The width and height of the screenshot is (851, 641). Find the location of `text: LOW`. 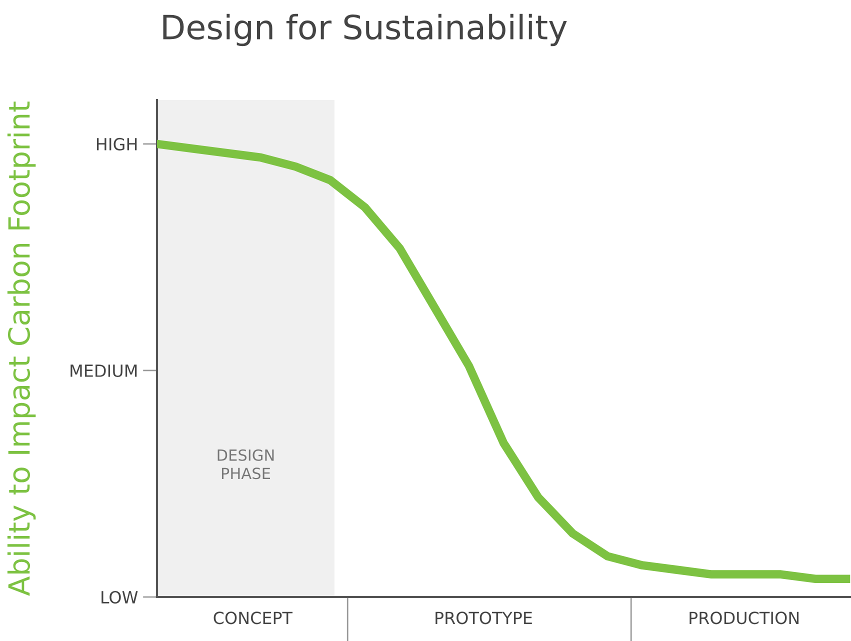

text: LOW is located at coordinates (120, 597).